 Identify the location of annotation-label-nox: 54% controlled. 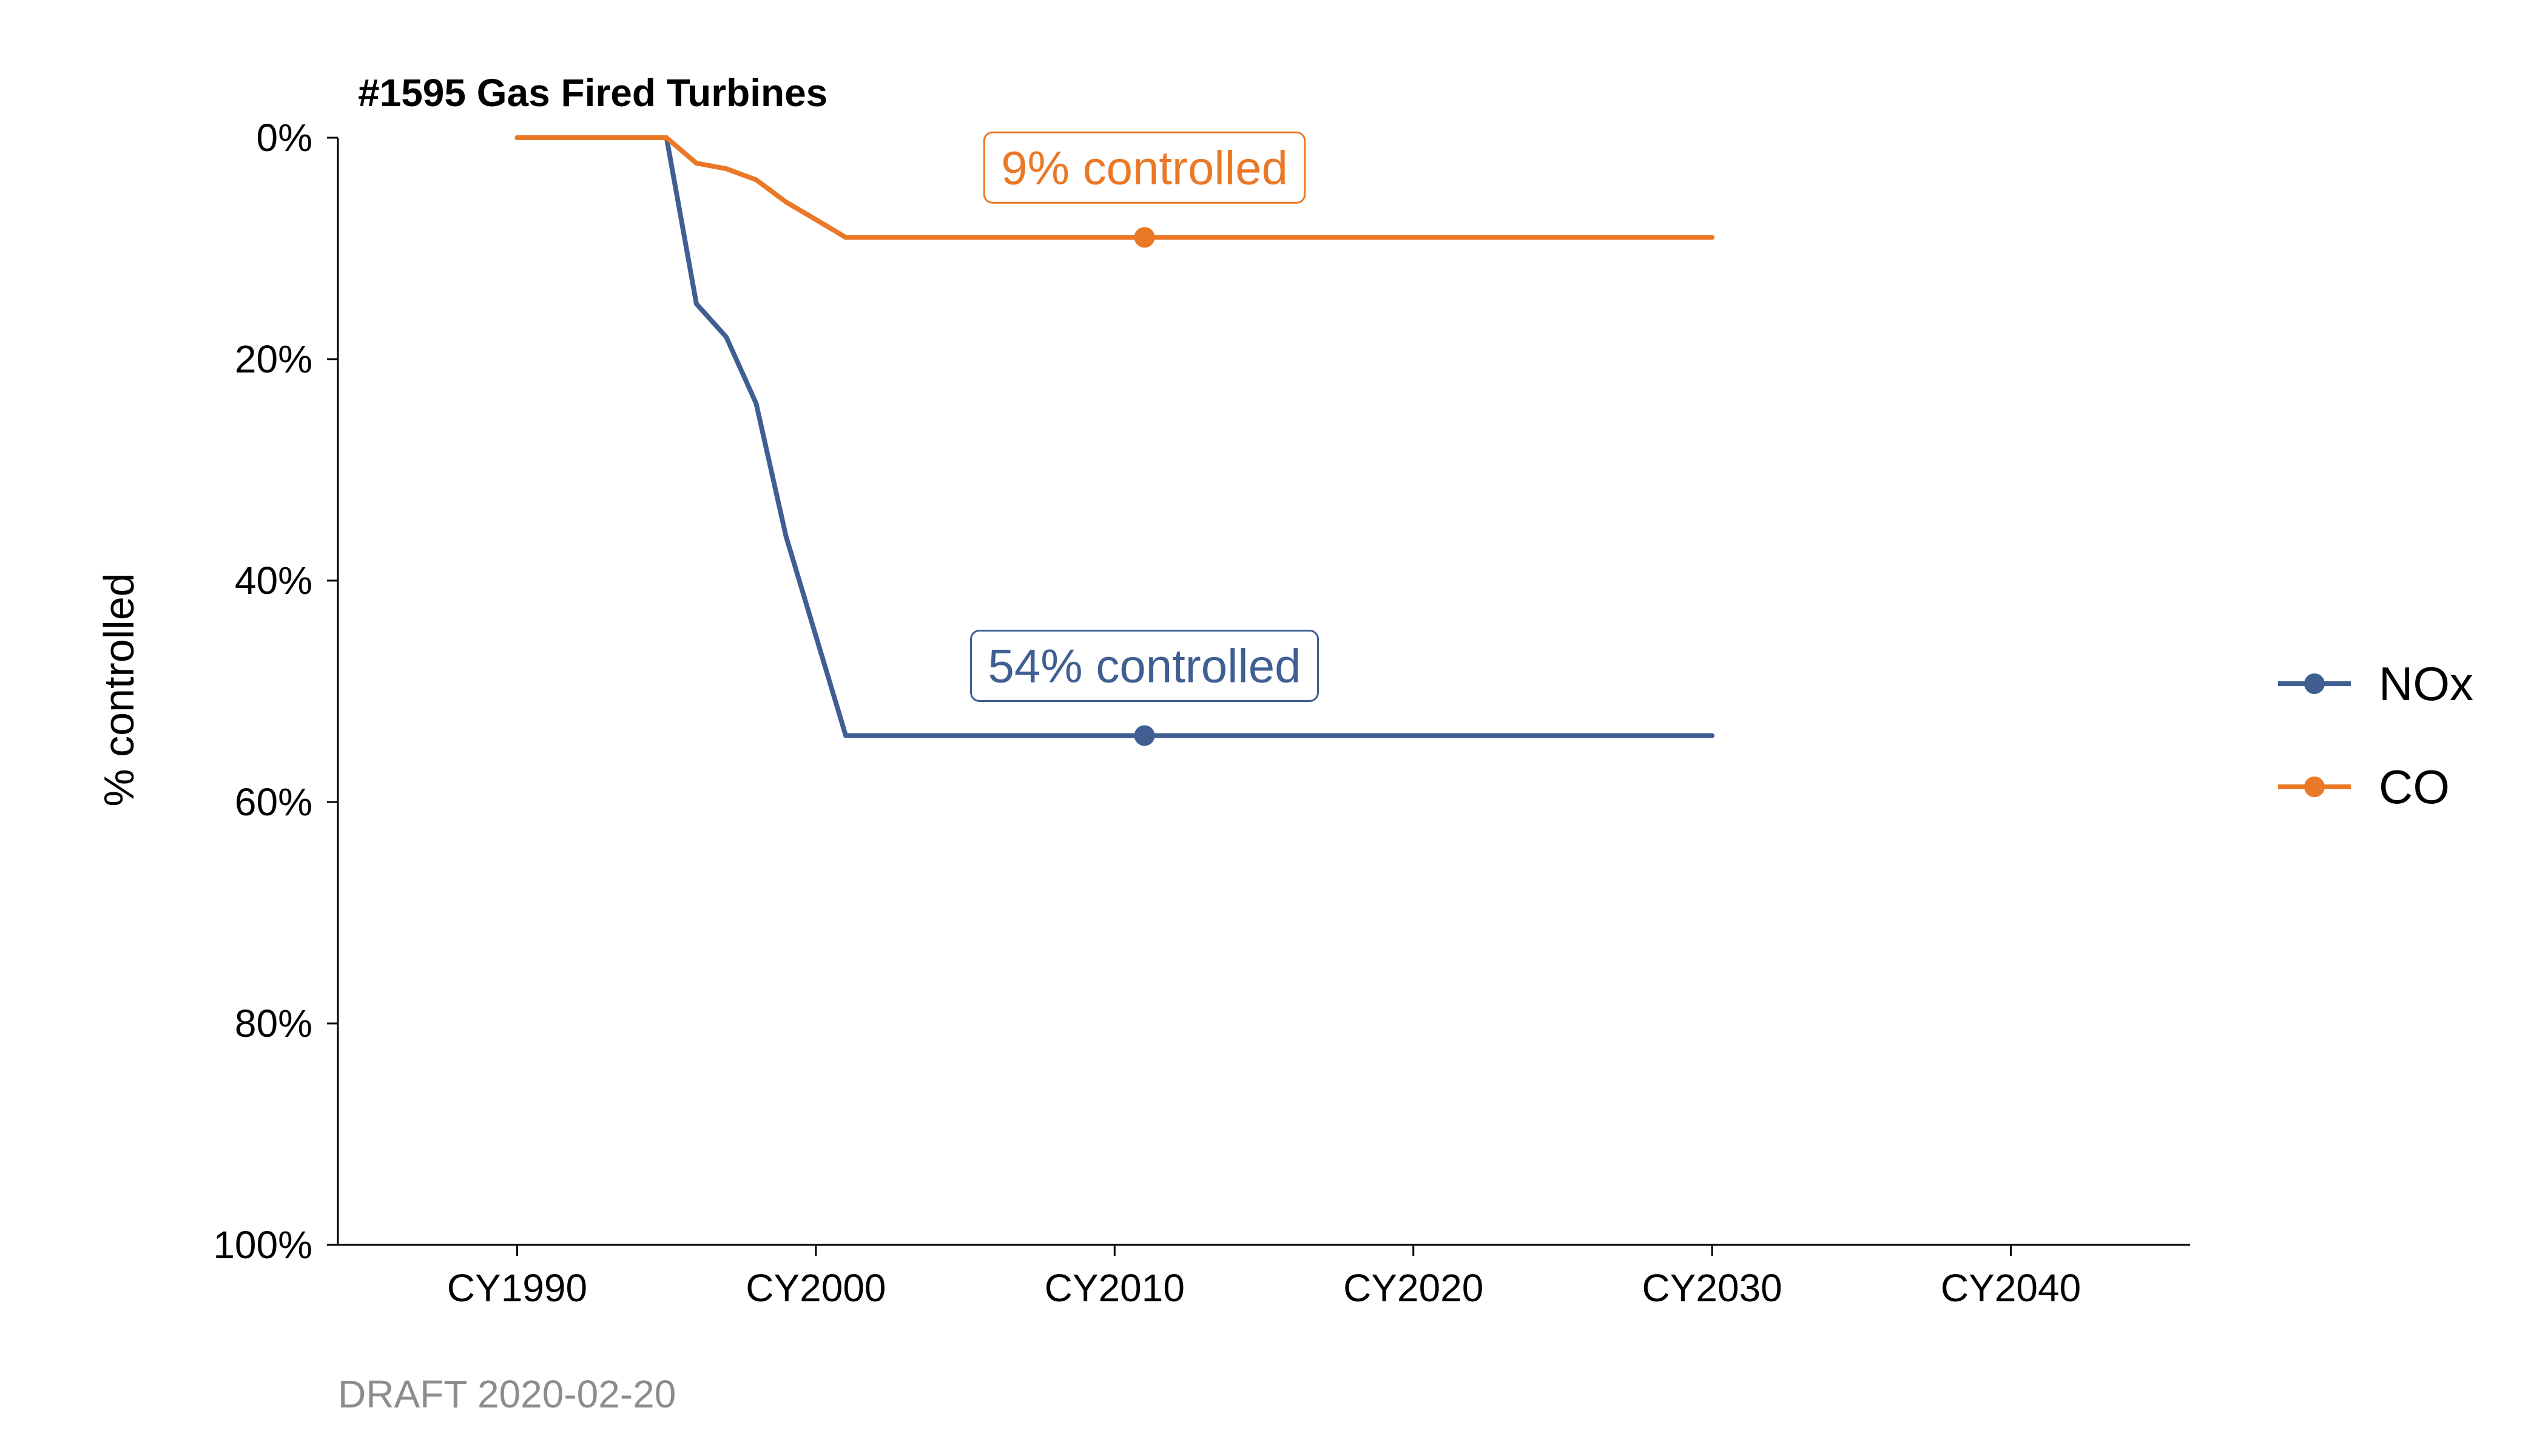
(1144, 666).